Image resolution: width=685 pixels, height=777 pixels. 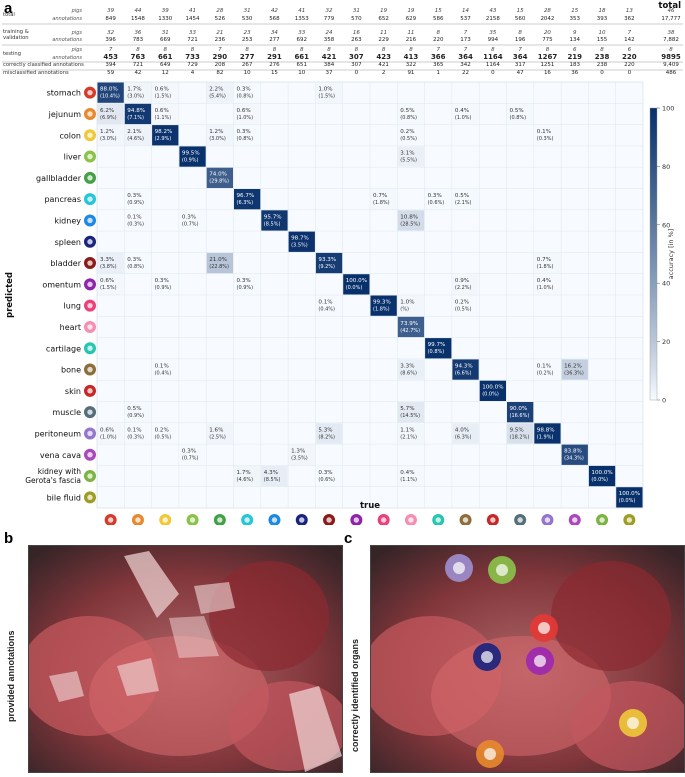 I want to click on colon-icon, so click(x=90, y=135).